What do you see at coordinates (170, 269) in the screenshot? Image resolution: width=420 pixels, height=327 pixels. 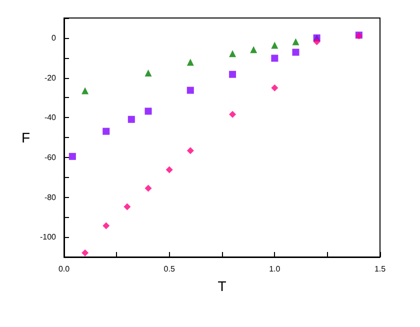 I see `x-tick-label: 0.5` at bounding box center [170, 269].